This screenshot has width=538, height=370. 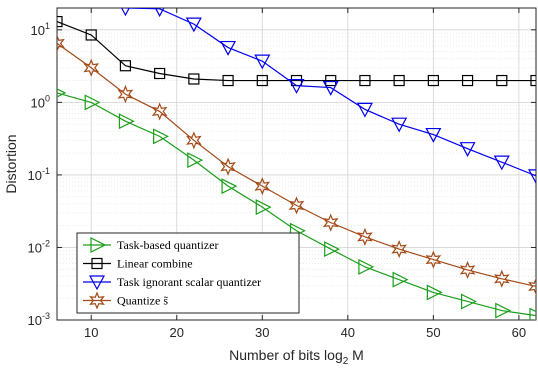 I want to click on x-tick-label: 60, so click(x=519, y=332).